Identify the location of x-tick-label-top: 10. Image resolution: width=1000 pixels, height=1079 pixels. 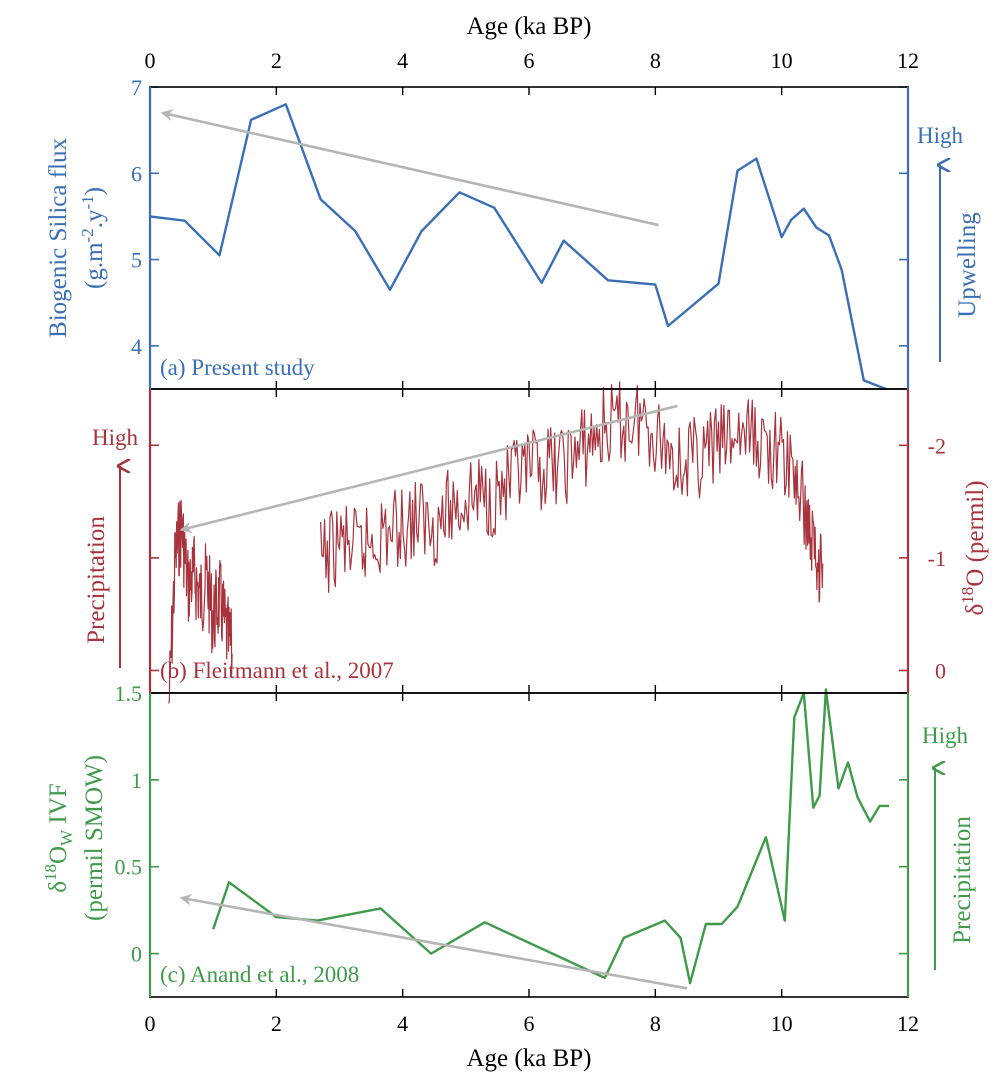
(782, 60).